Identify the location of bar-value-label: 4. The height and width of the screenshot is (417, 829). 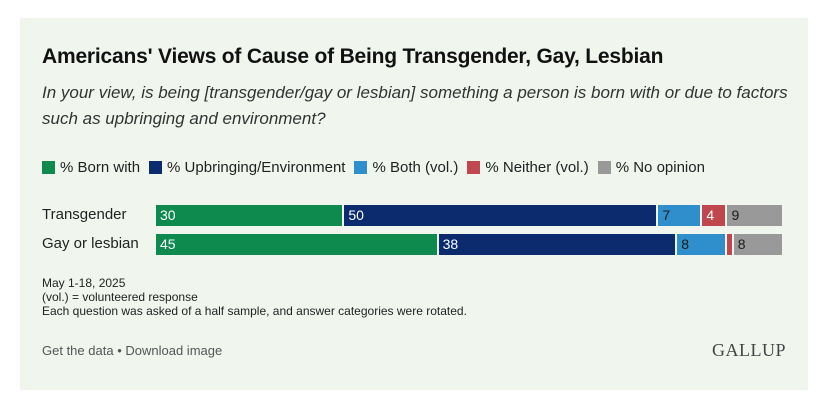
(710, 215).